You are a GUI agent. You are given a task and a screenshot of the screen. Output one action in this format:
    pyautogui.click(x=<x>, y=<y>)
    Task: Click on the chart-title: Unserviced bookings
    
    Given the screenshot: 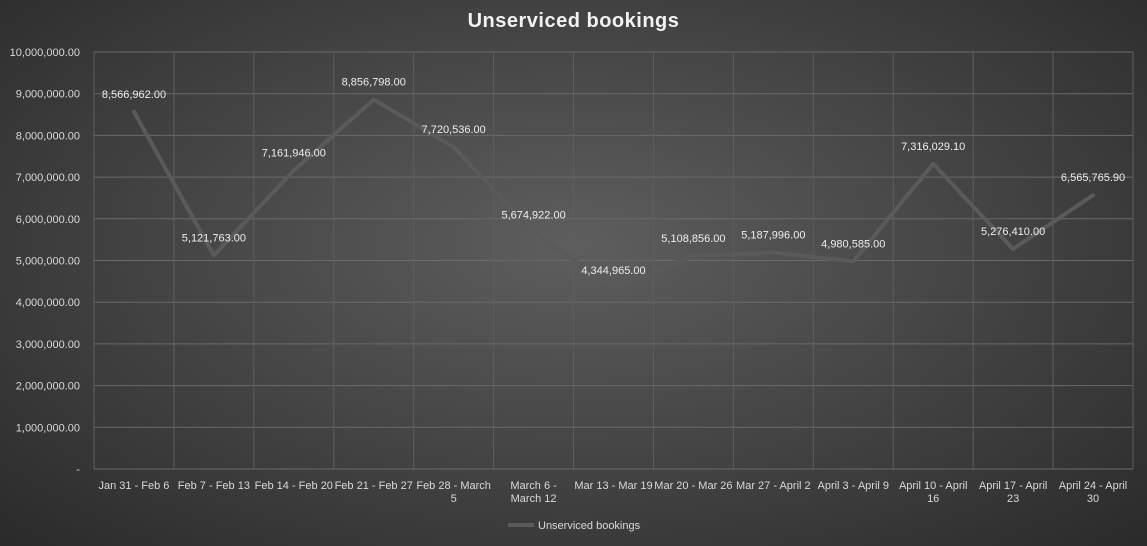 What is the action you would take?
    pyautogui.click(x=573, y=21)
    